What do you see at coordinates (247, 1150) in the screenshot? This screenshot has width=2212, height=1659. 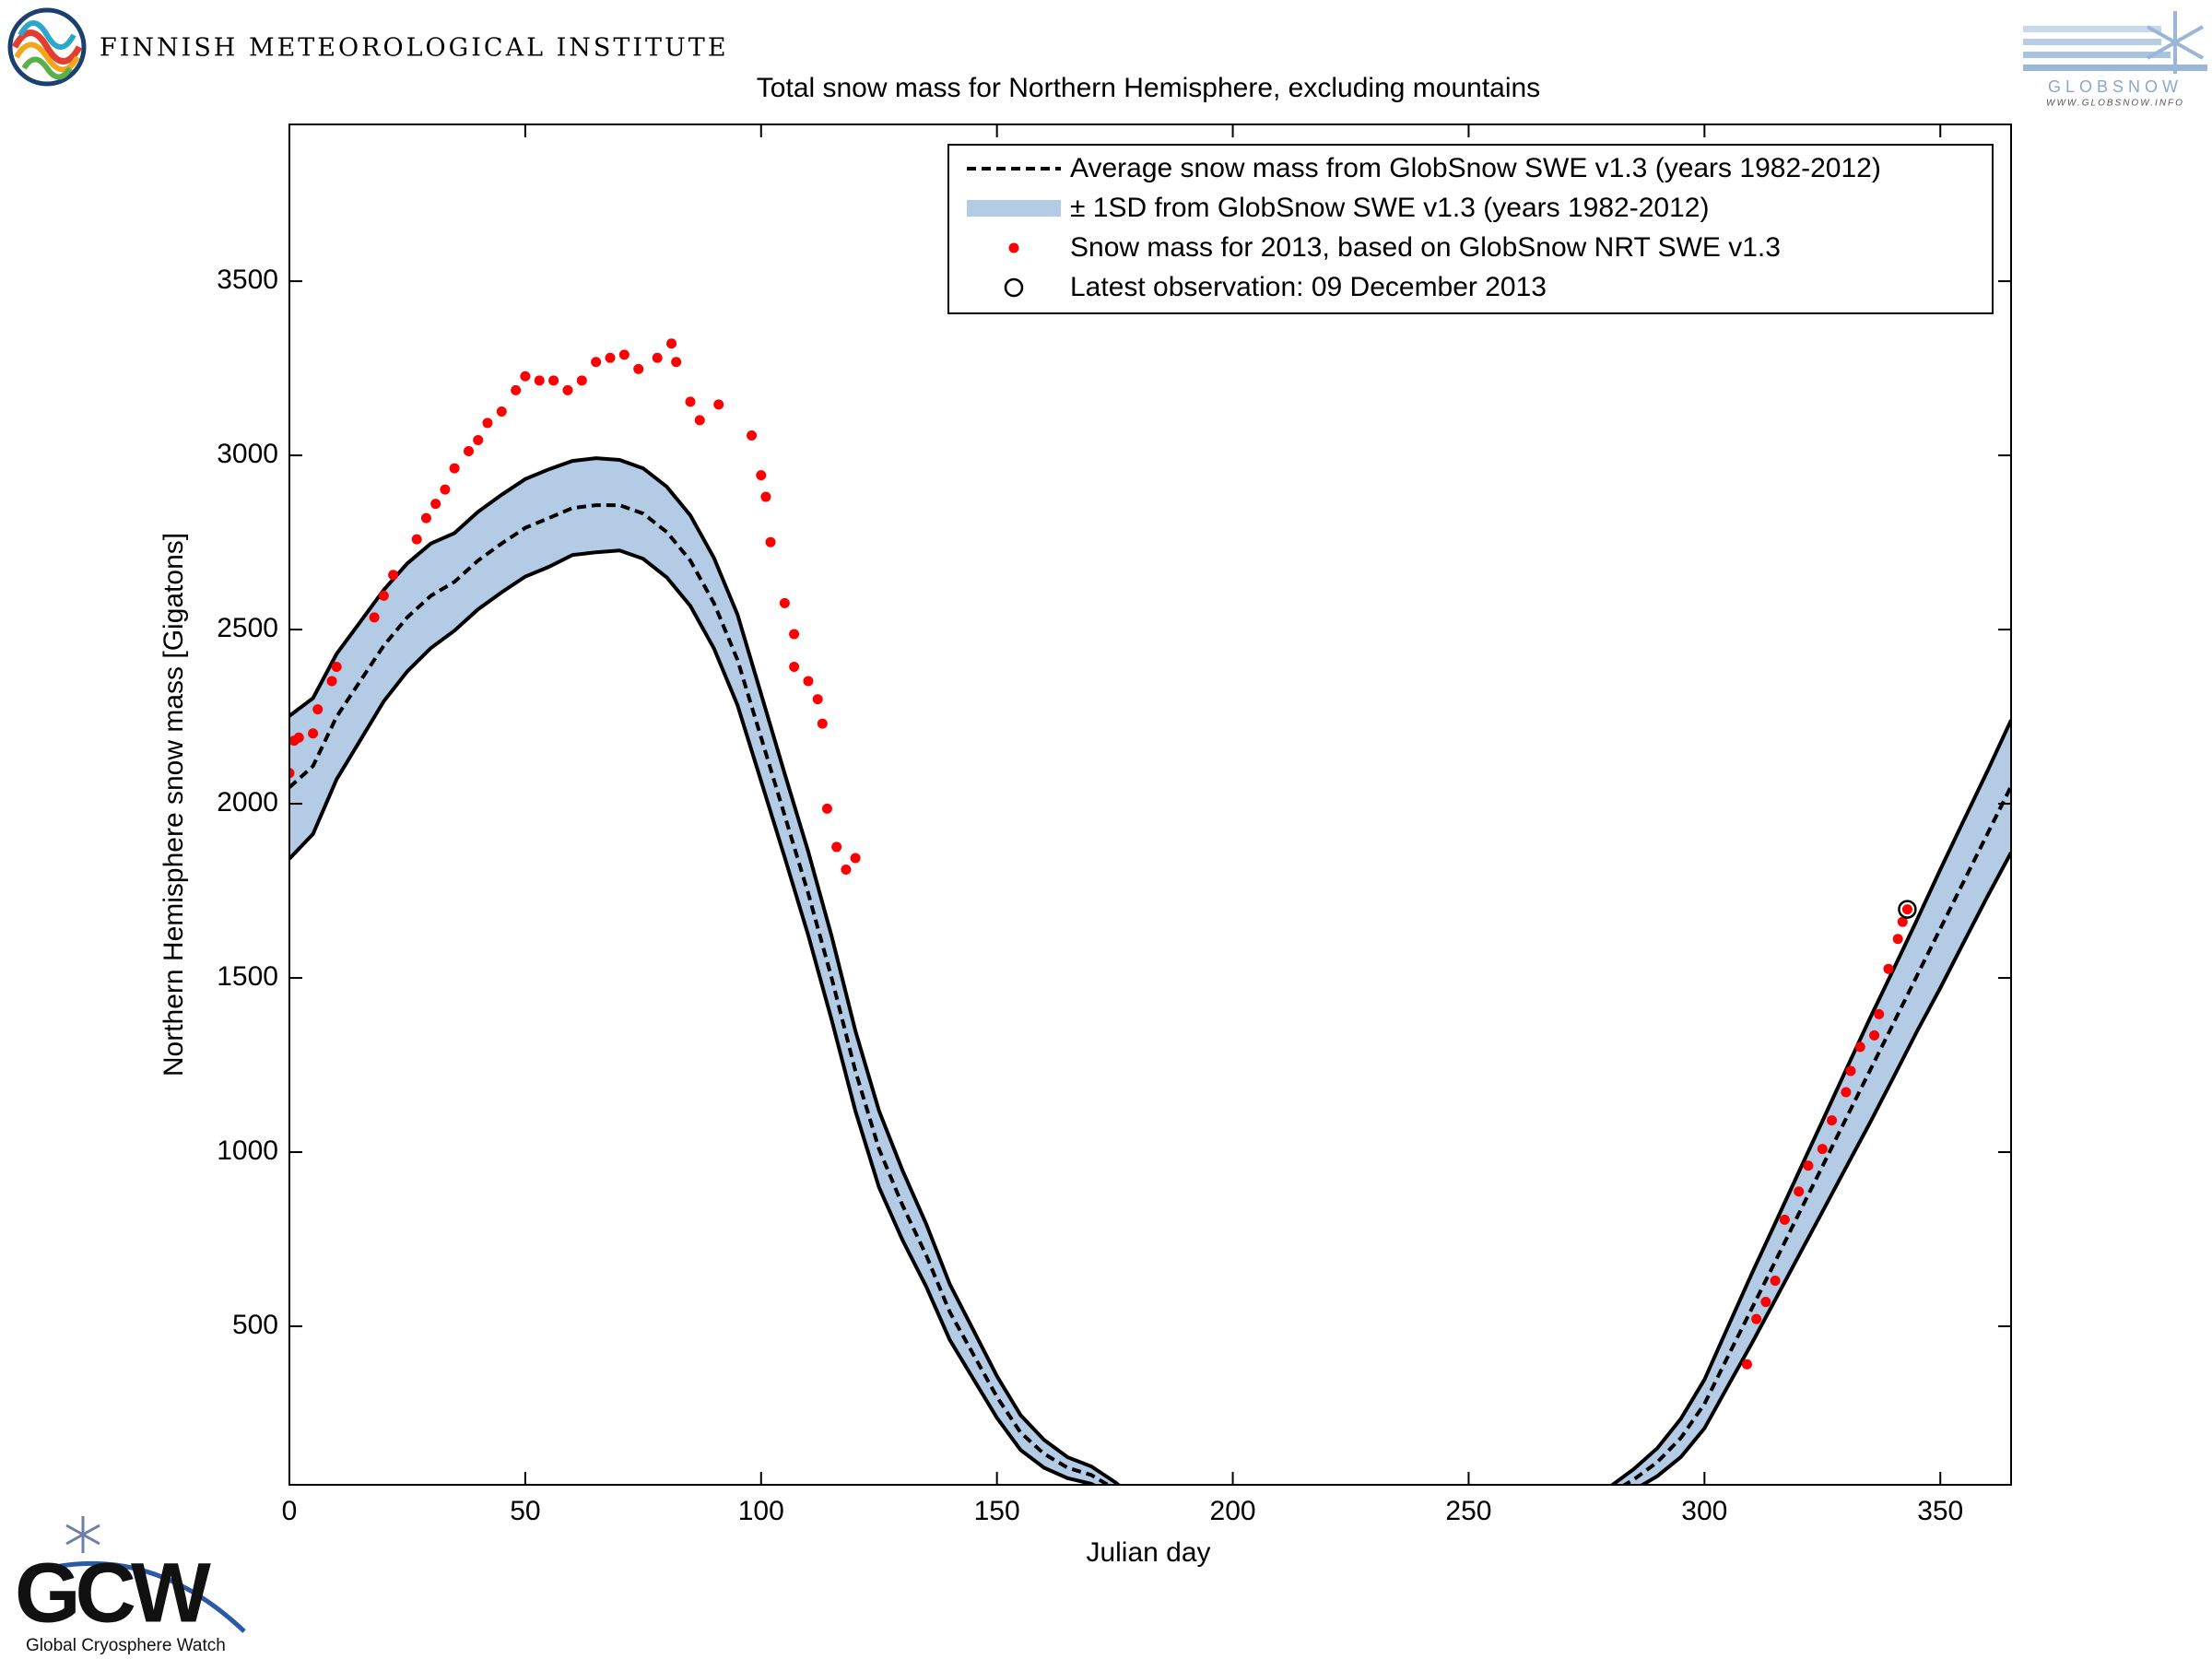 I see `y-tick-label: 1000` at bounding box center [247, 1150].